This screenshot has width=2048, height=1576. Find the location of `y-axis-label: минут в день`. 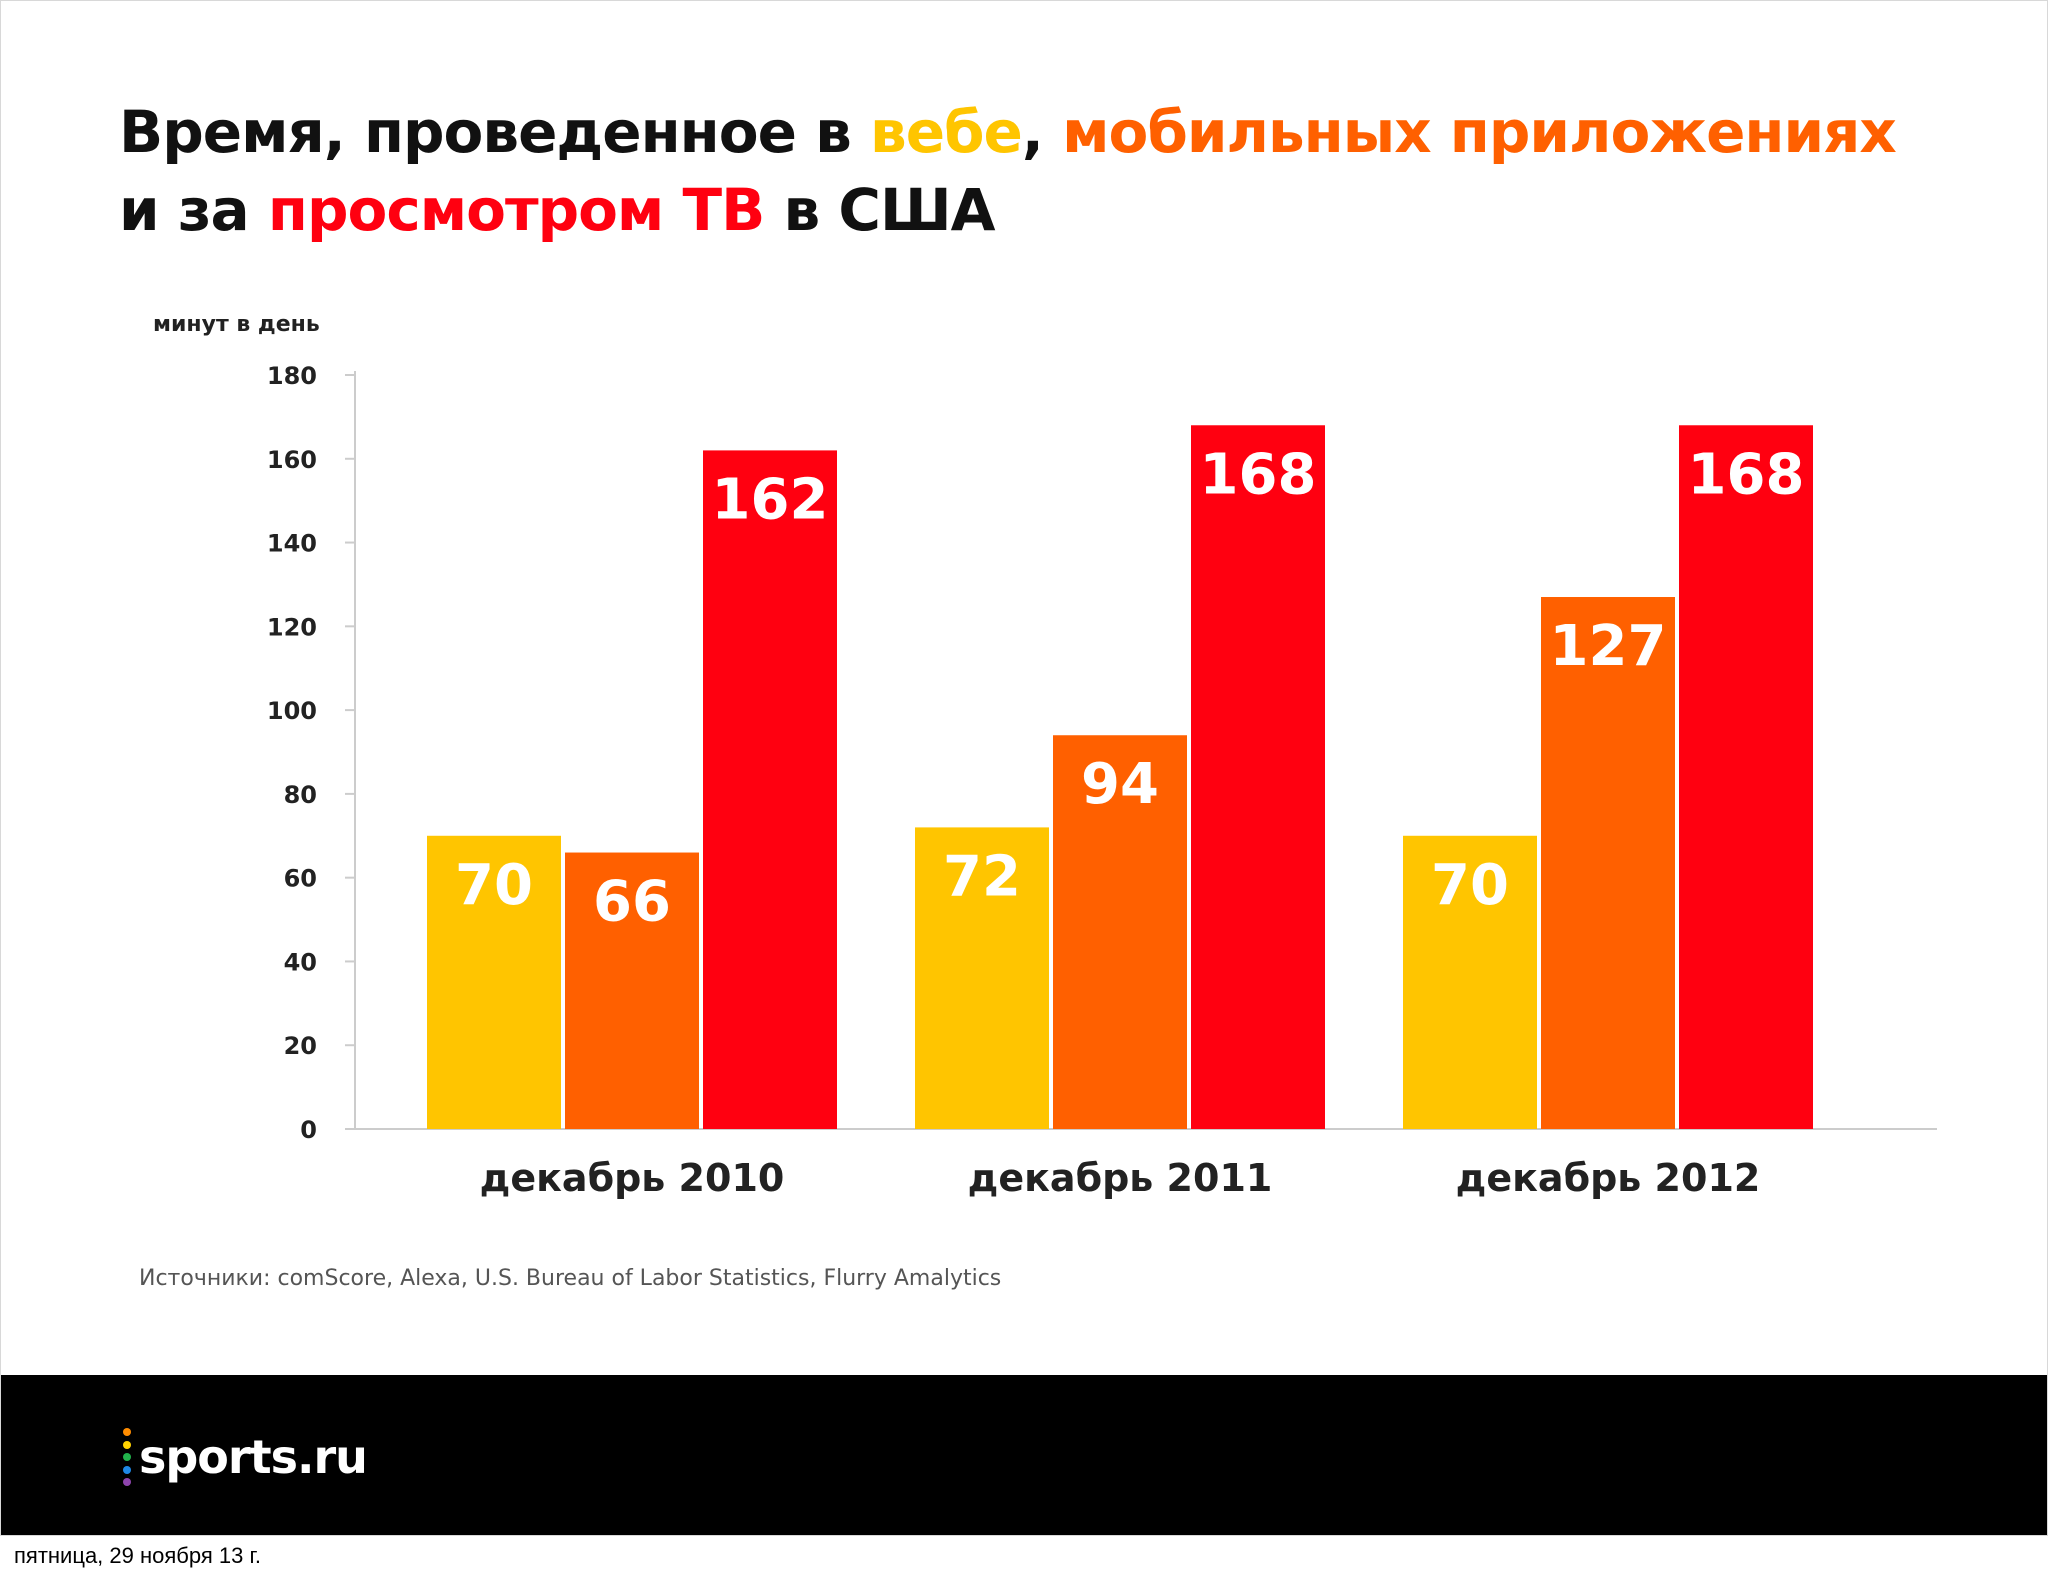

y-axis-label: минут в день is located at coordinates (236, 324).